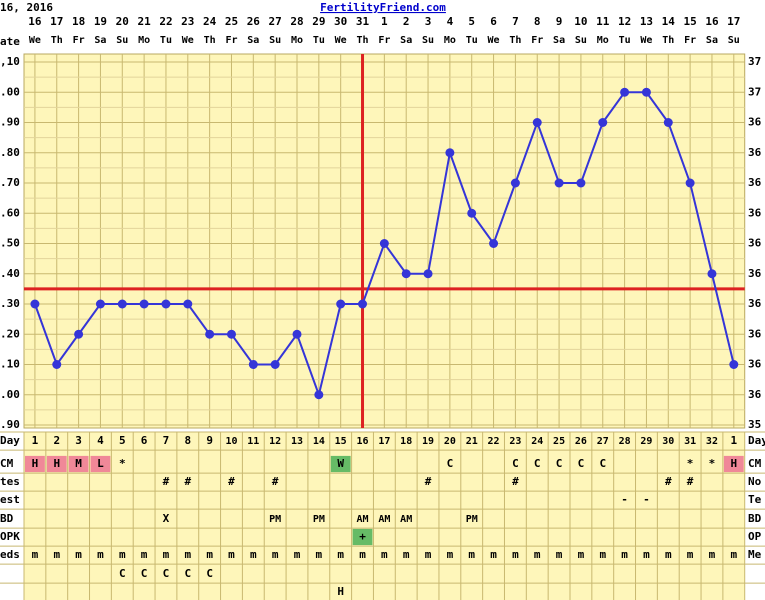 This screenshot has width=765, height=600. Describe the element at coordinates (10, 499) in the screenshot. I see `row-label: est` at that location.